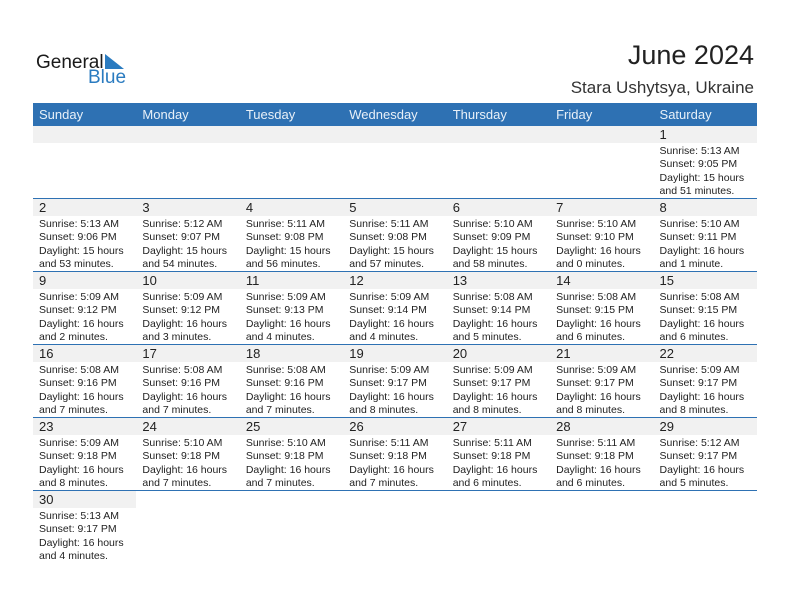  I want to click on day-number: 20, so click(498, 353).